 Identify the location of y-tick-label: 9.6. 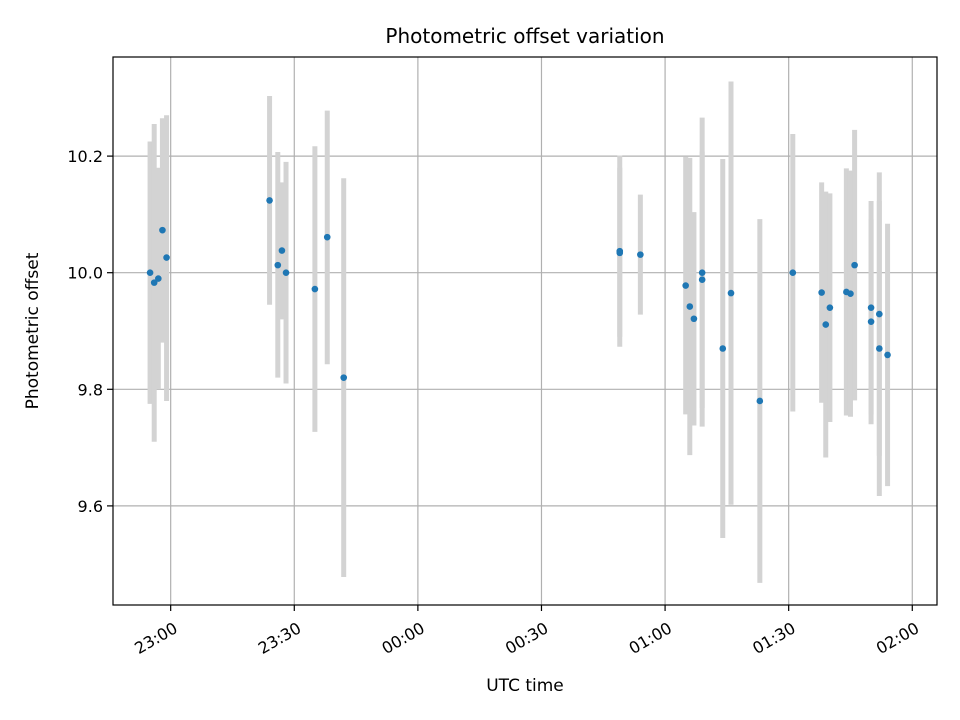
(90, 506).